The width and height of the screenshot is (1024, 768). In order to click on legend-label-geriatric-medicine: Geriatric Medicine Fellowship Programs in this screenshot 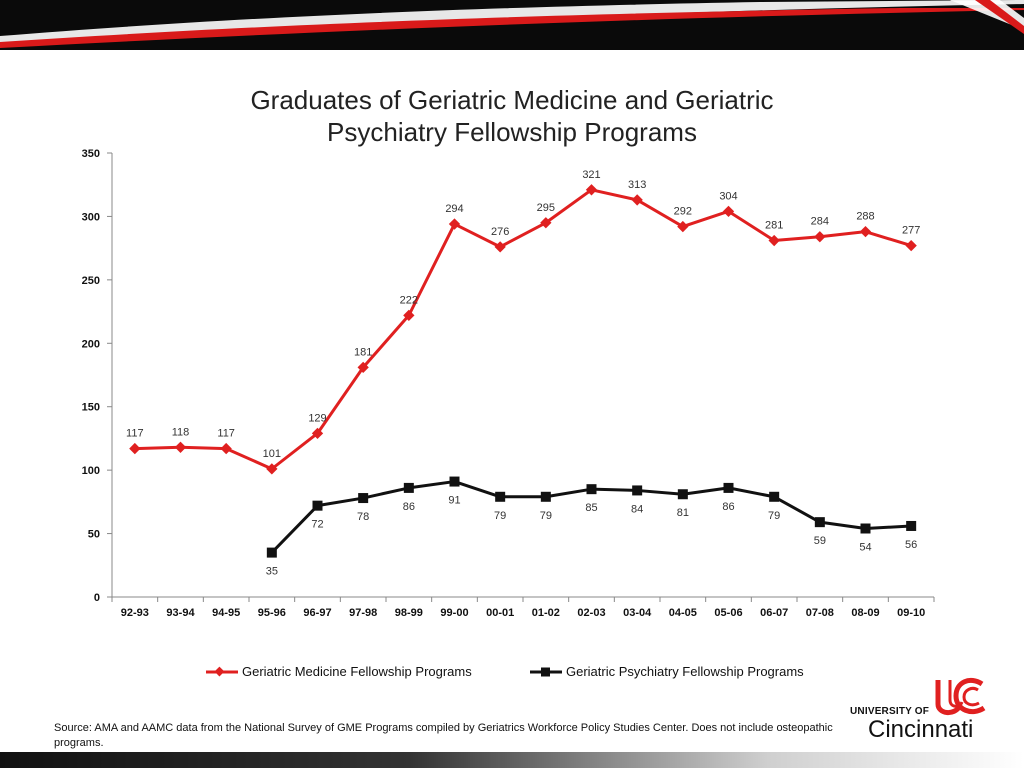, I will do `click(357, 671)`.